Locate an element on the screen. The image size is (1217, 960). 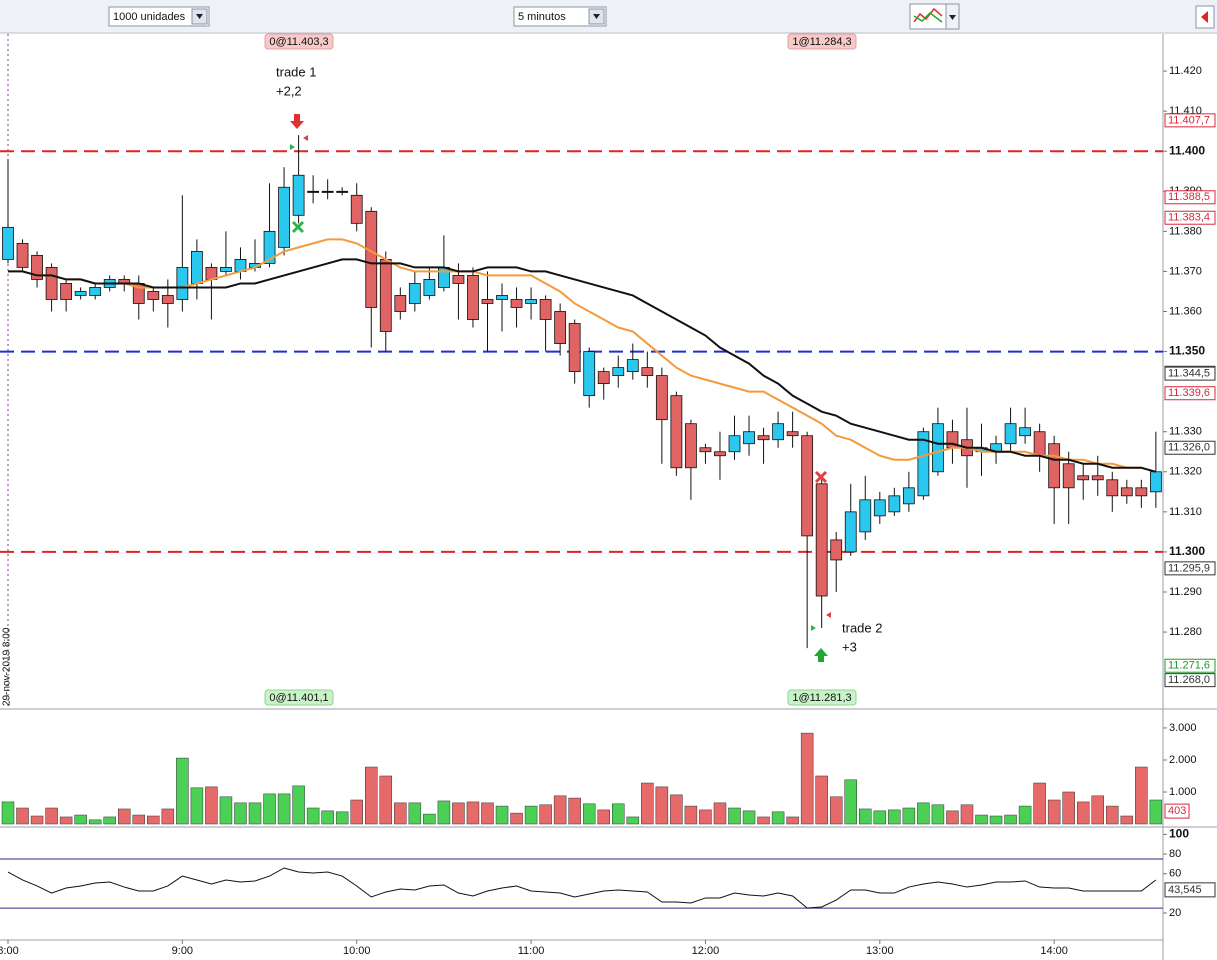
y-tick-label: 11.350 is located at coordinates (1187, 351).